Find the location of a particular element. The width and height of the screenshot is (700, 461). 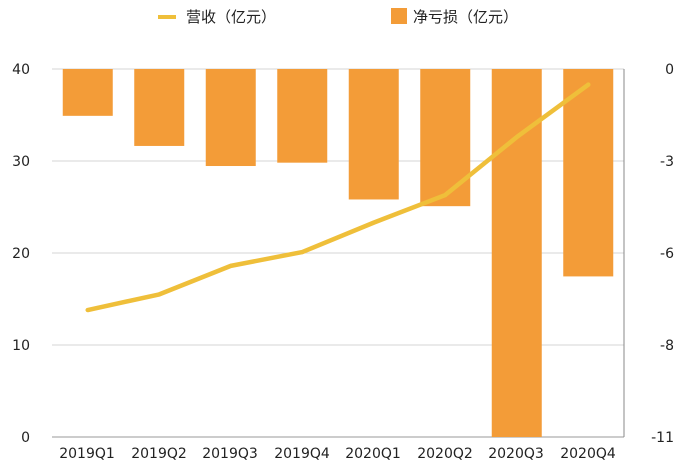

right-tick-label: -6 is located at coordinates (667, 254).